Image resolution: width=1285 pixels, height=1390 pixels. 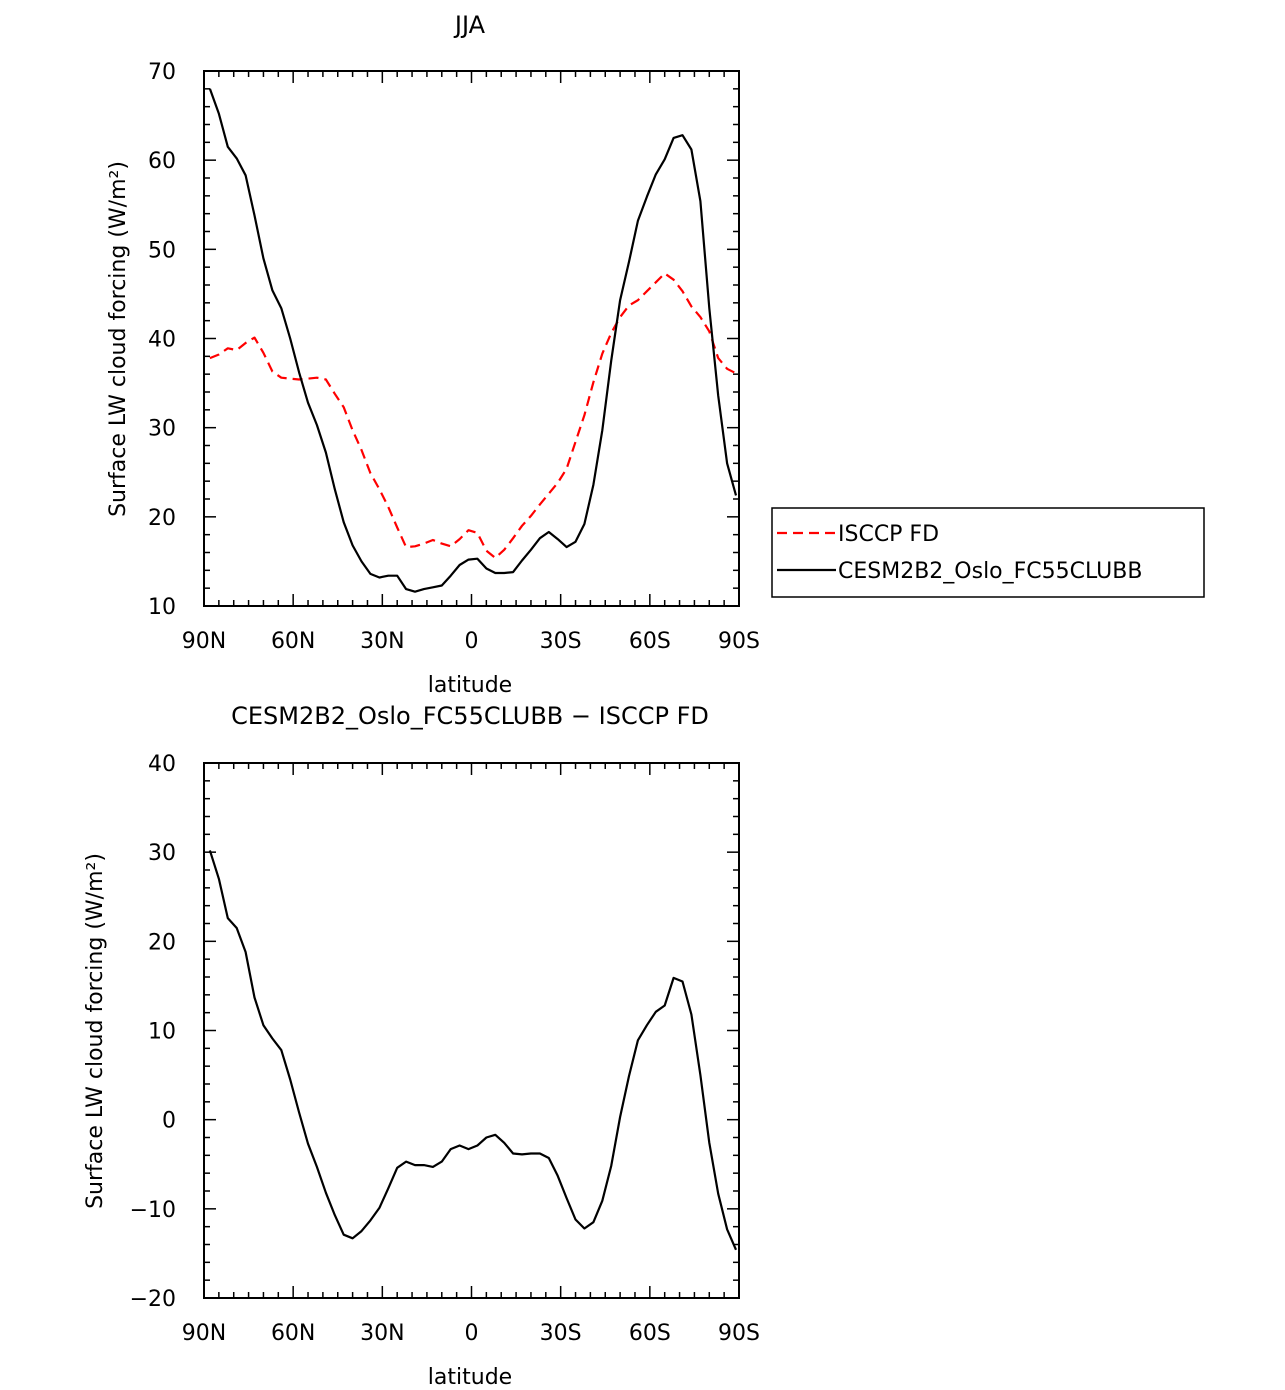 I want to click on y-tick-label: 70, so click(x=162, y=72).